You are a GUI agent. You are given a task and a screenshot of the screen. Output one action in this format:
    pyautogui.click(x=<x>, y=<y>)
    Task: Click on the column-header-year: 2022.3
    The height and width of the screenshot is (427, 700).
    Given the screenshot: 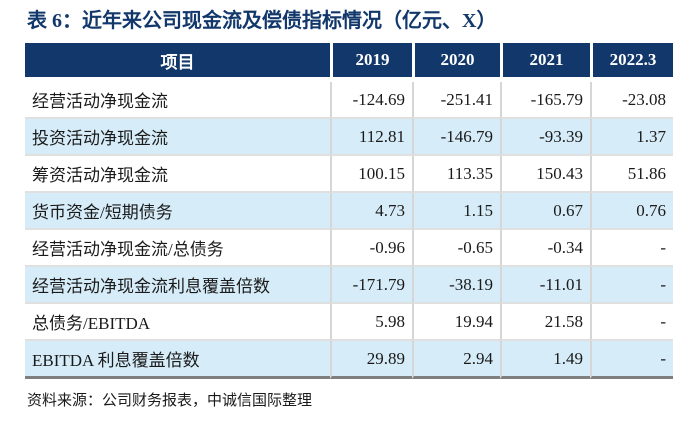 What is the action you would take?
    pyautogui.click(x=631, y=62)
    